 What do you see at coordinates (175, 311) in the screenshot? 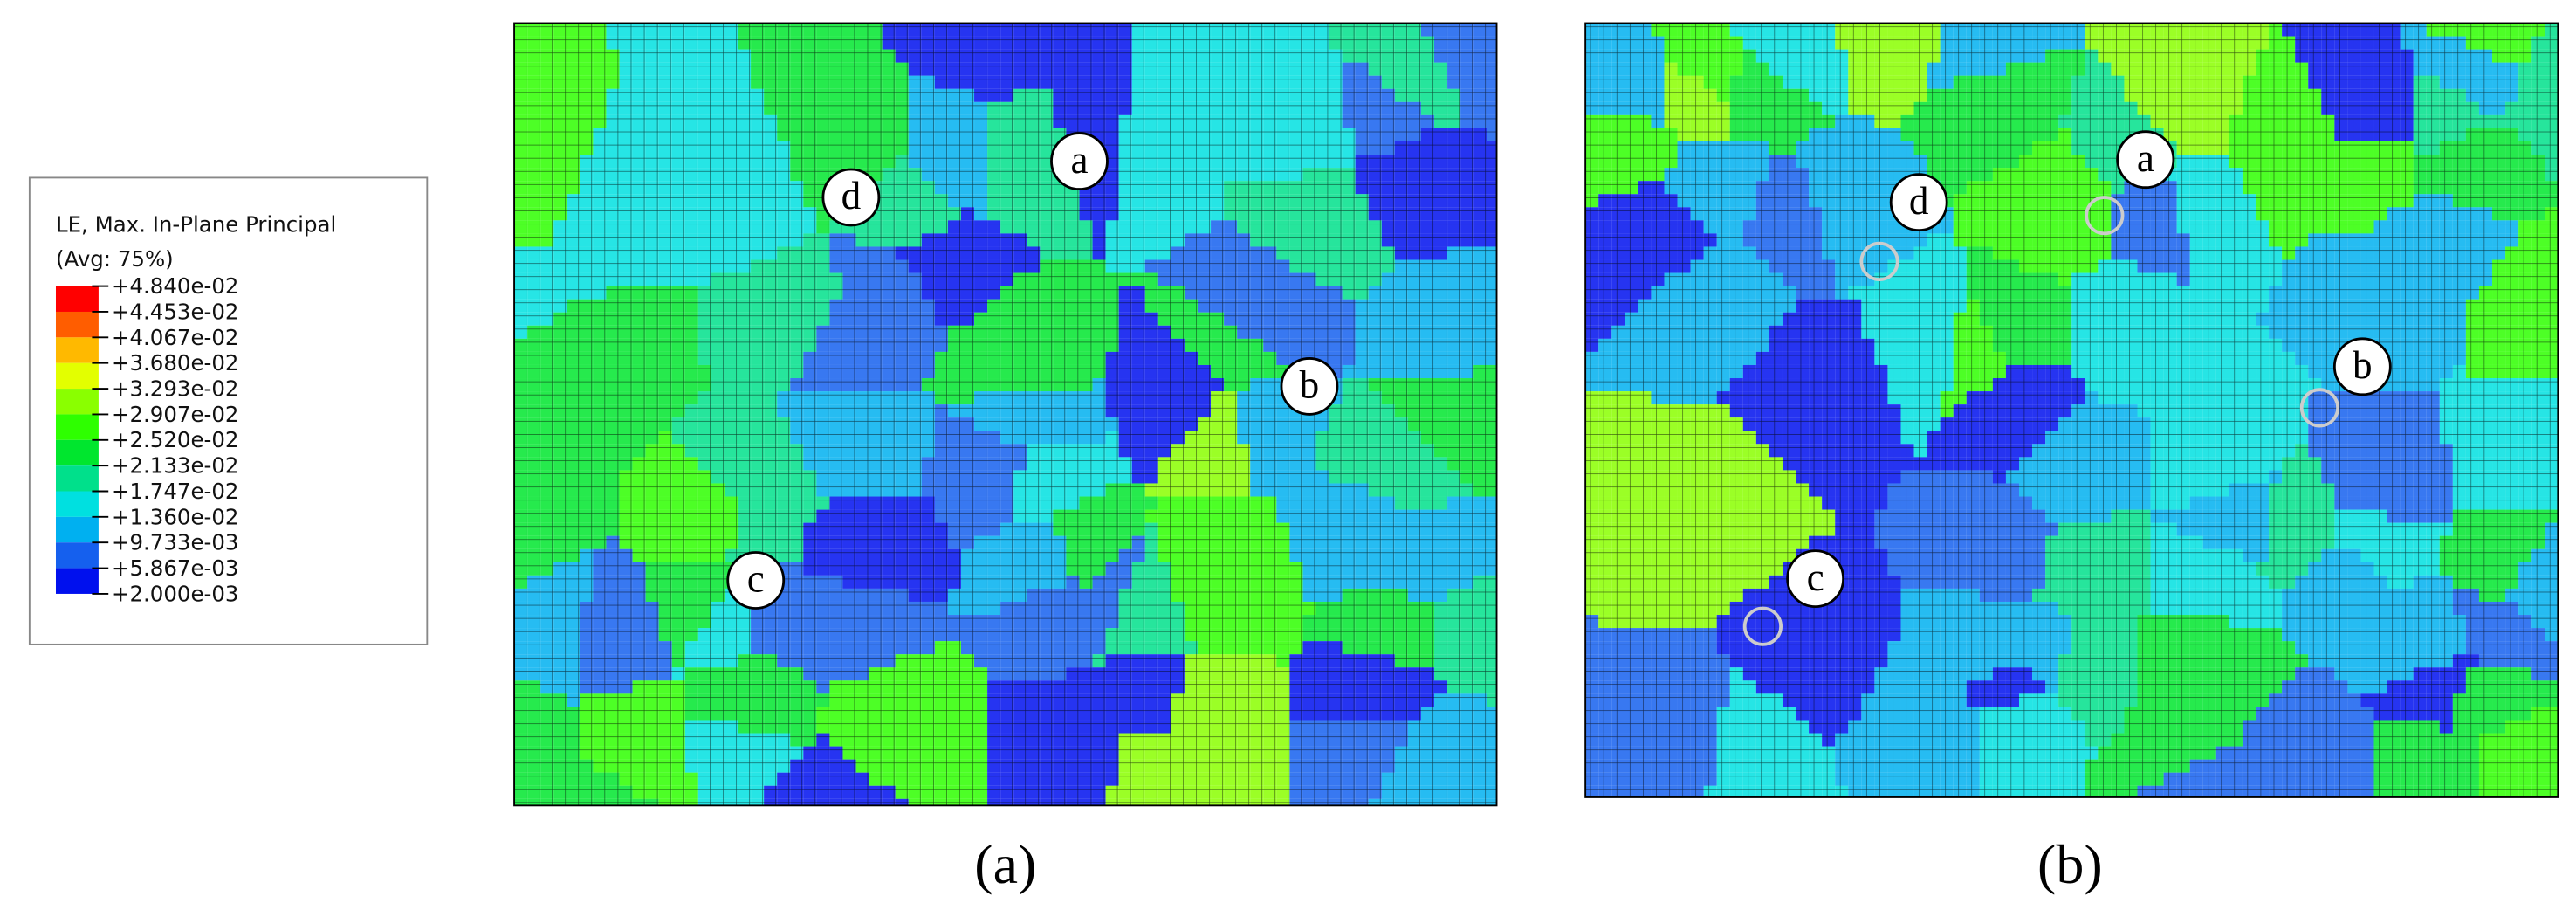
I see `legend-label: +4.453e-02` at bounding box center [175, 311].